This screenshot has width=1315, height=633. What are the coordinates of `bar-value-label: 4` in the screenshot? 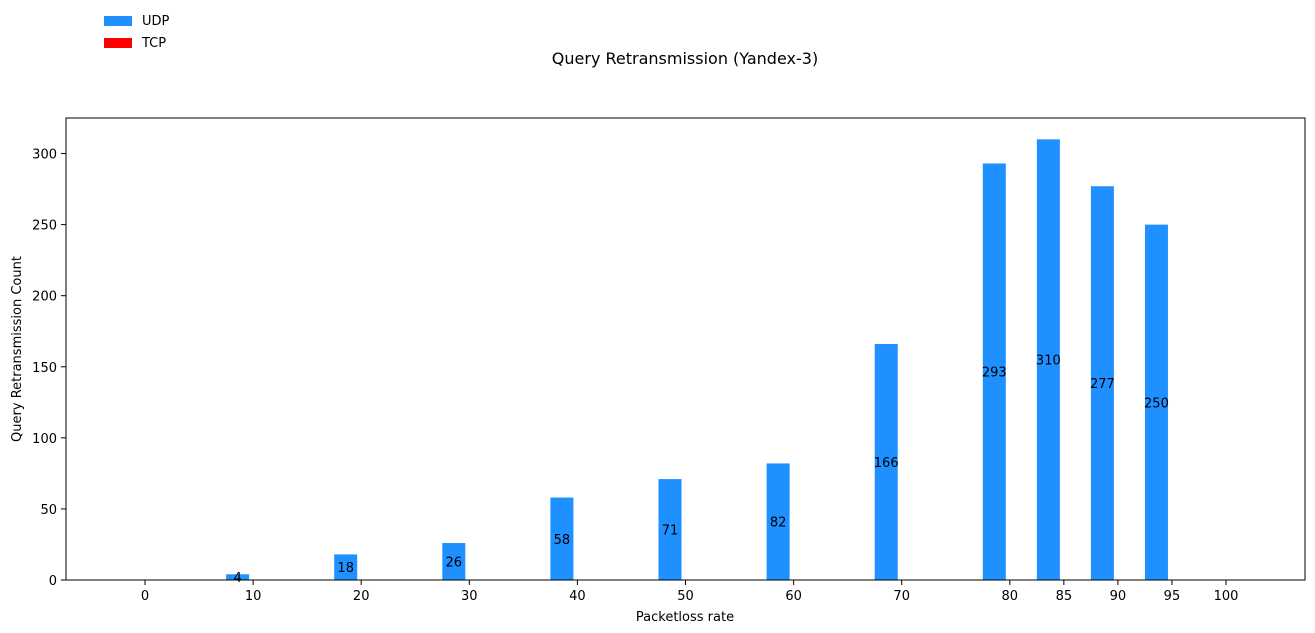 It's located at (237, 578).